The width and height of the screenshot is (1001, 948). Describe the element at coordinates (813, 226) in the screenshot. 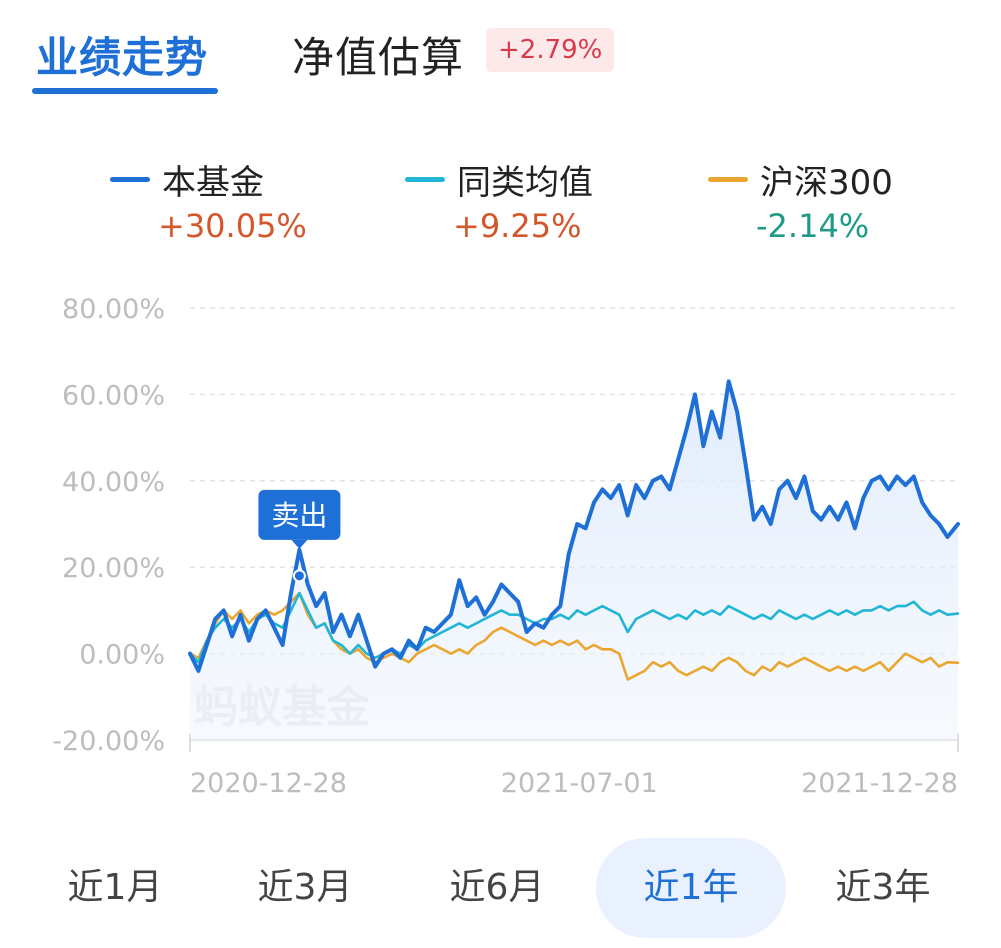

I see `legend-value-csi300: -2.14%` at that location.